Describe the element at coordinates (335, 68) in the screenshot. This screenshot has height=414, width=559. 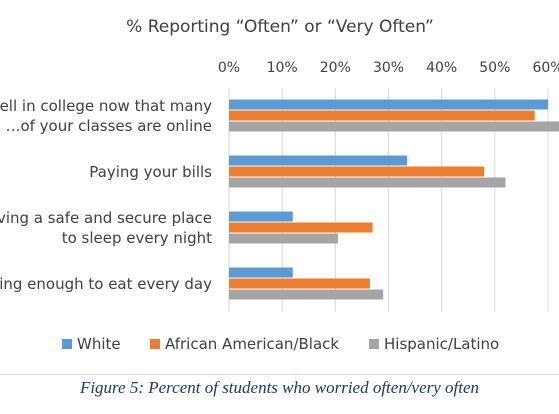
I see `x-tick-label: 20%` at that location.